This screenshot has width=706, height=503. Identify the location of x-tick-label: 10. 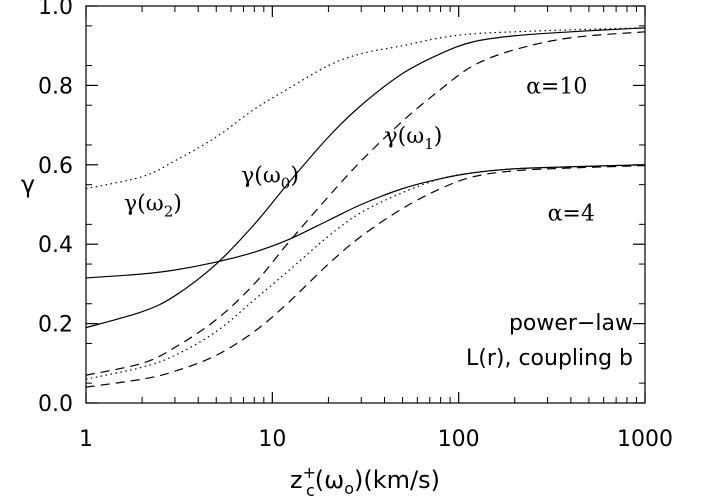
(272, 439).